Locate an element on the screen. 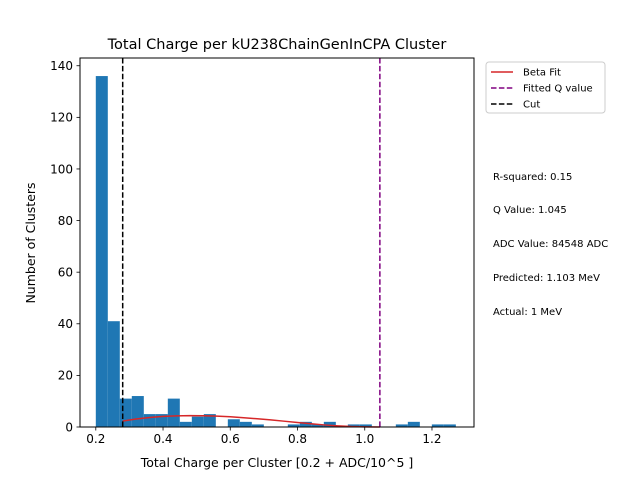 This screenshot has height=480, width=640. y-axis-ticks: 0 20 40 60 80 100 120 140 is located at coordinates (65, 246).